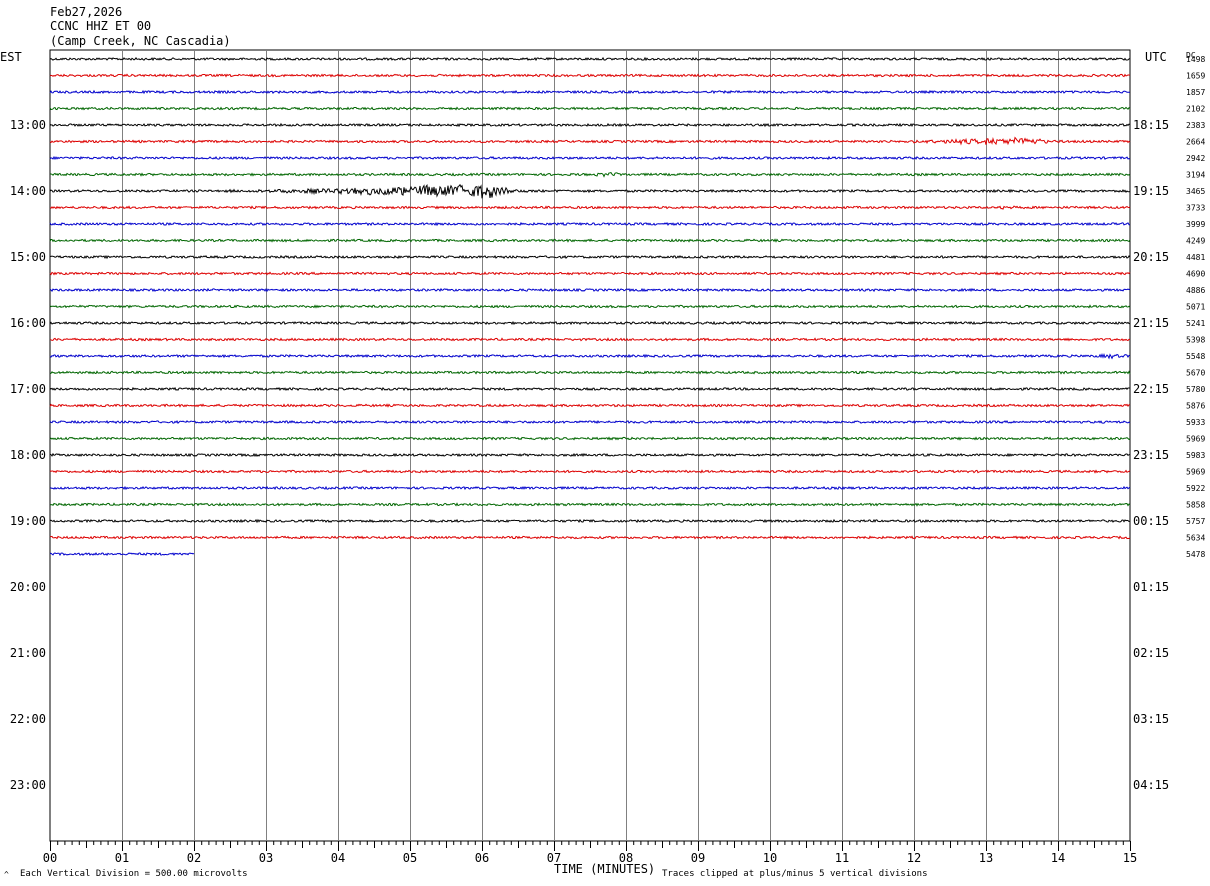 Image resolution: width=1210 pixels, height=886 pixels. I want to click on x-tick-label: 00, so click(50, 858).